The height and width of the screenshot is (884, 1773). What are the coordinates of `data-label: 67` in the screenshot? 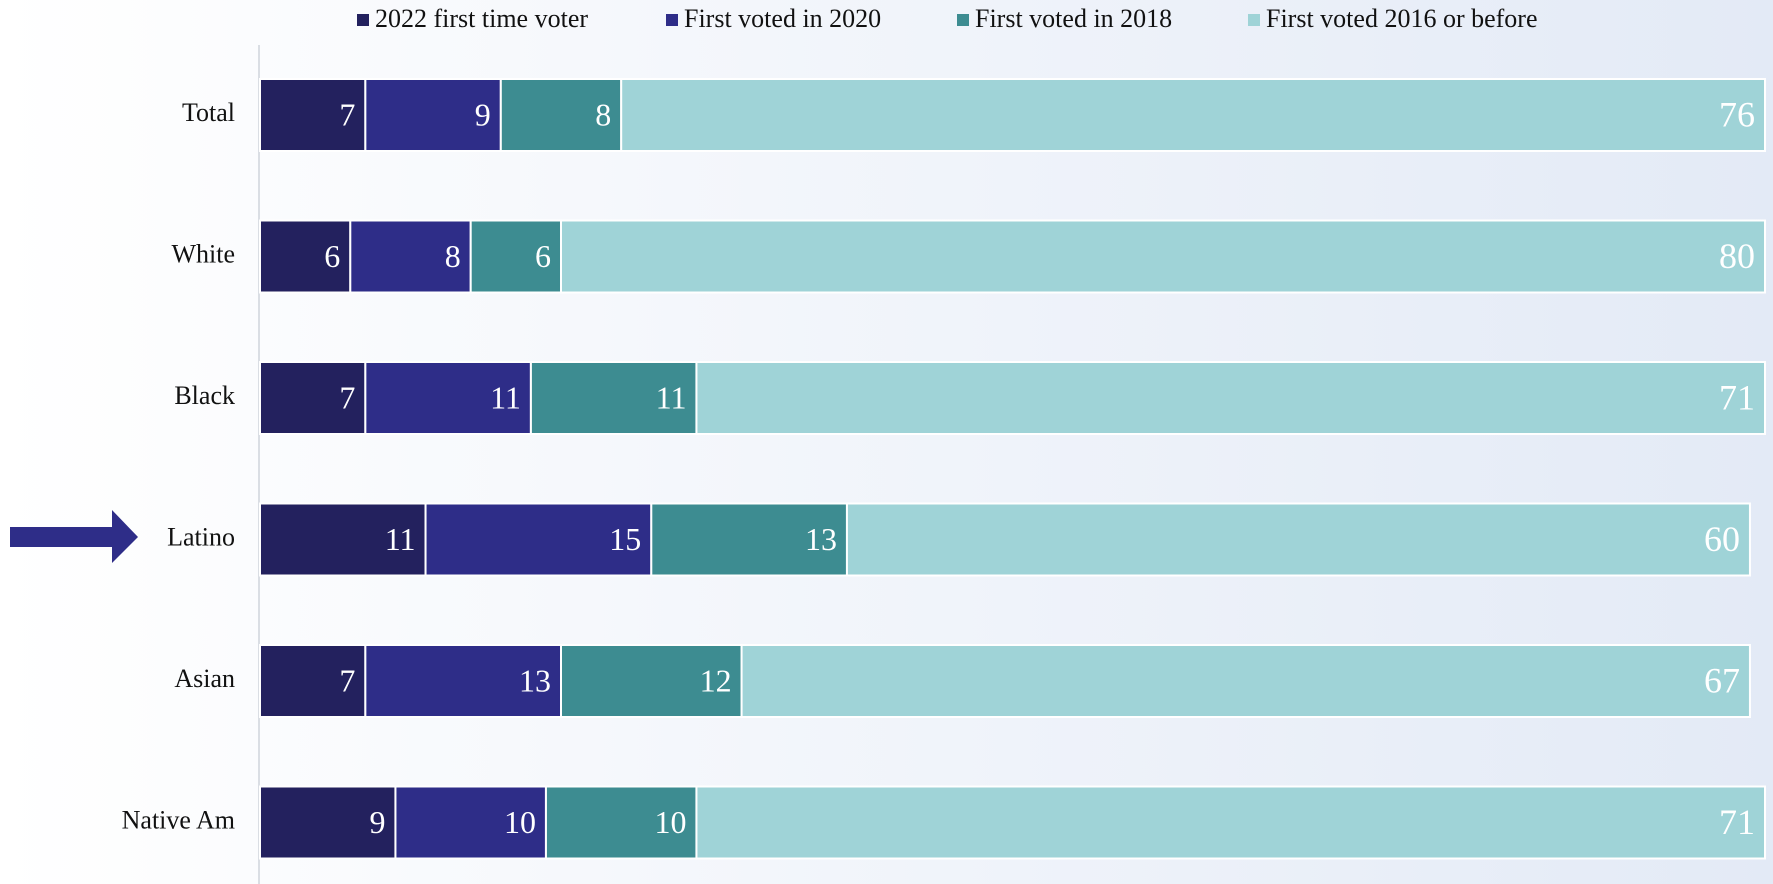 It's located at (1722, 680).